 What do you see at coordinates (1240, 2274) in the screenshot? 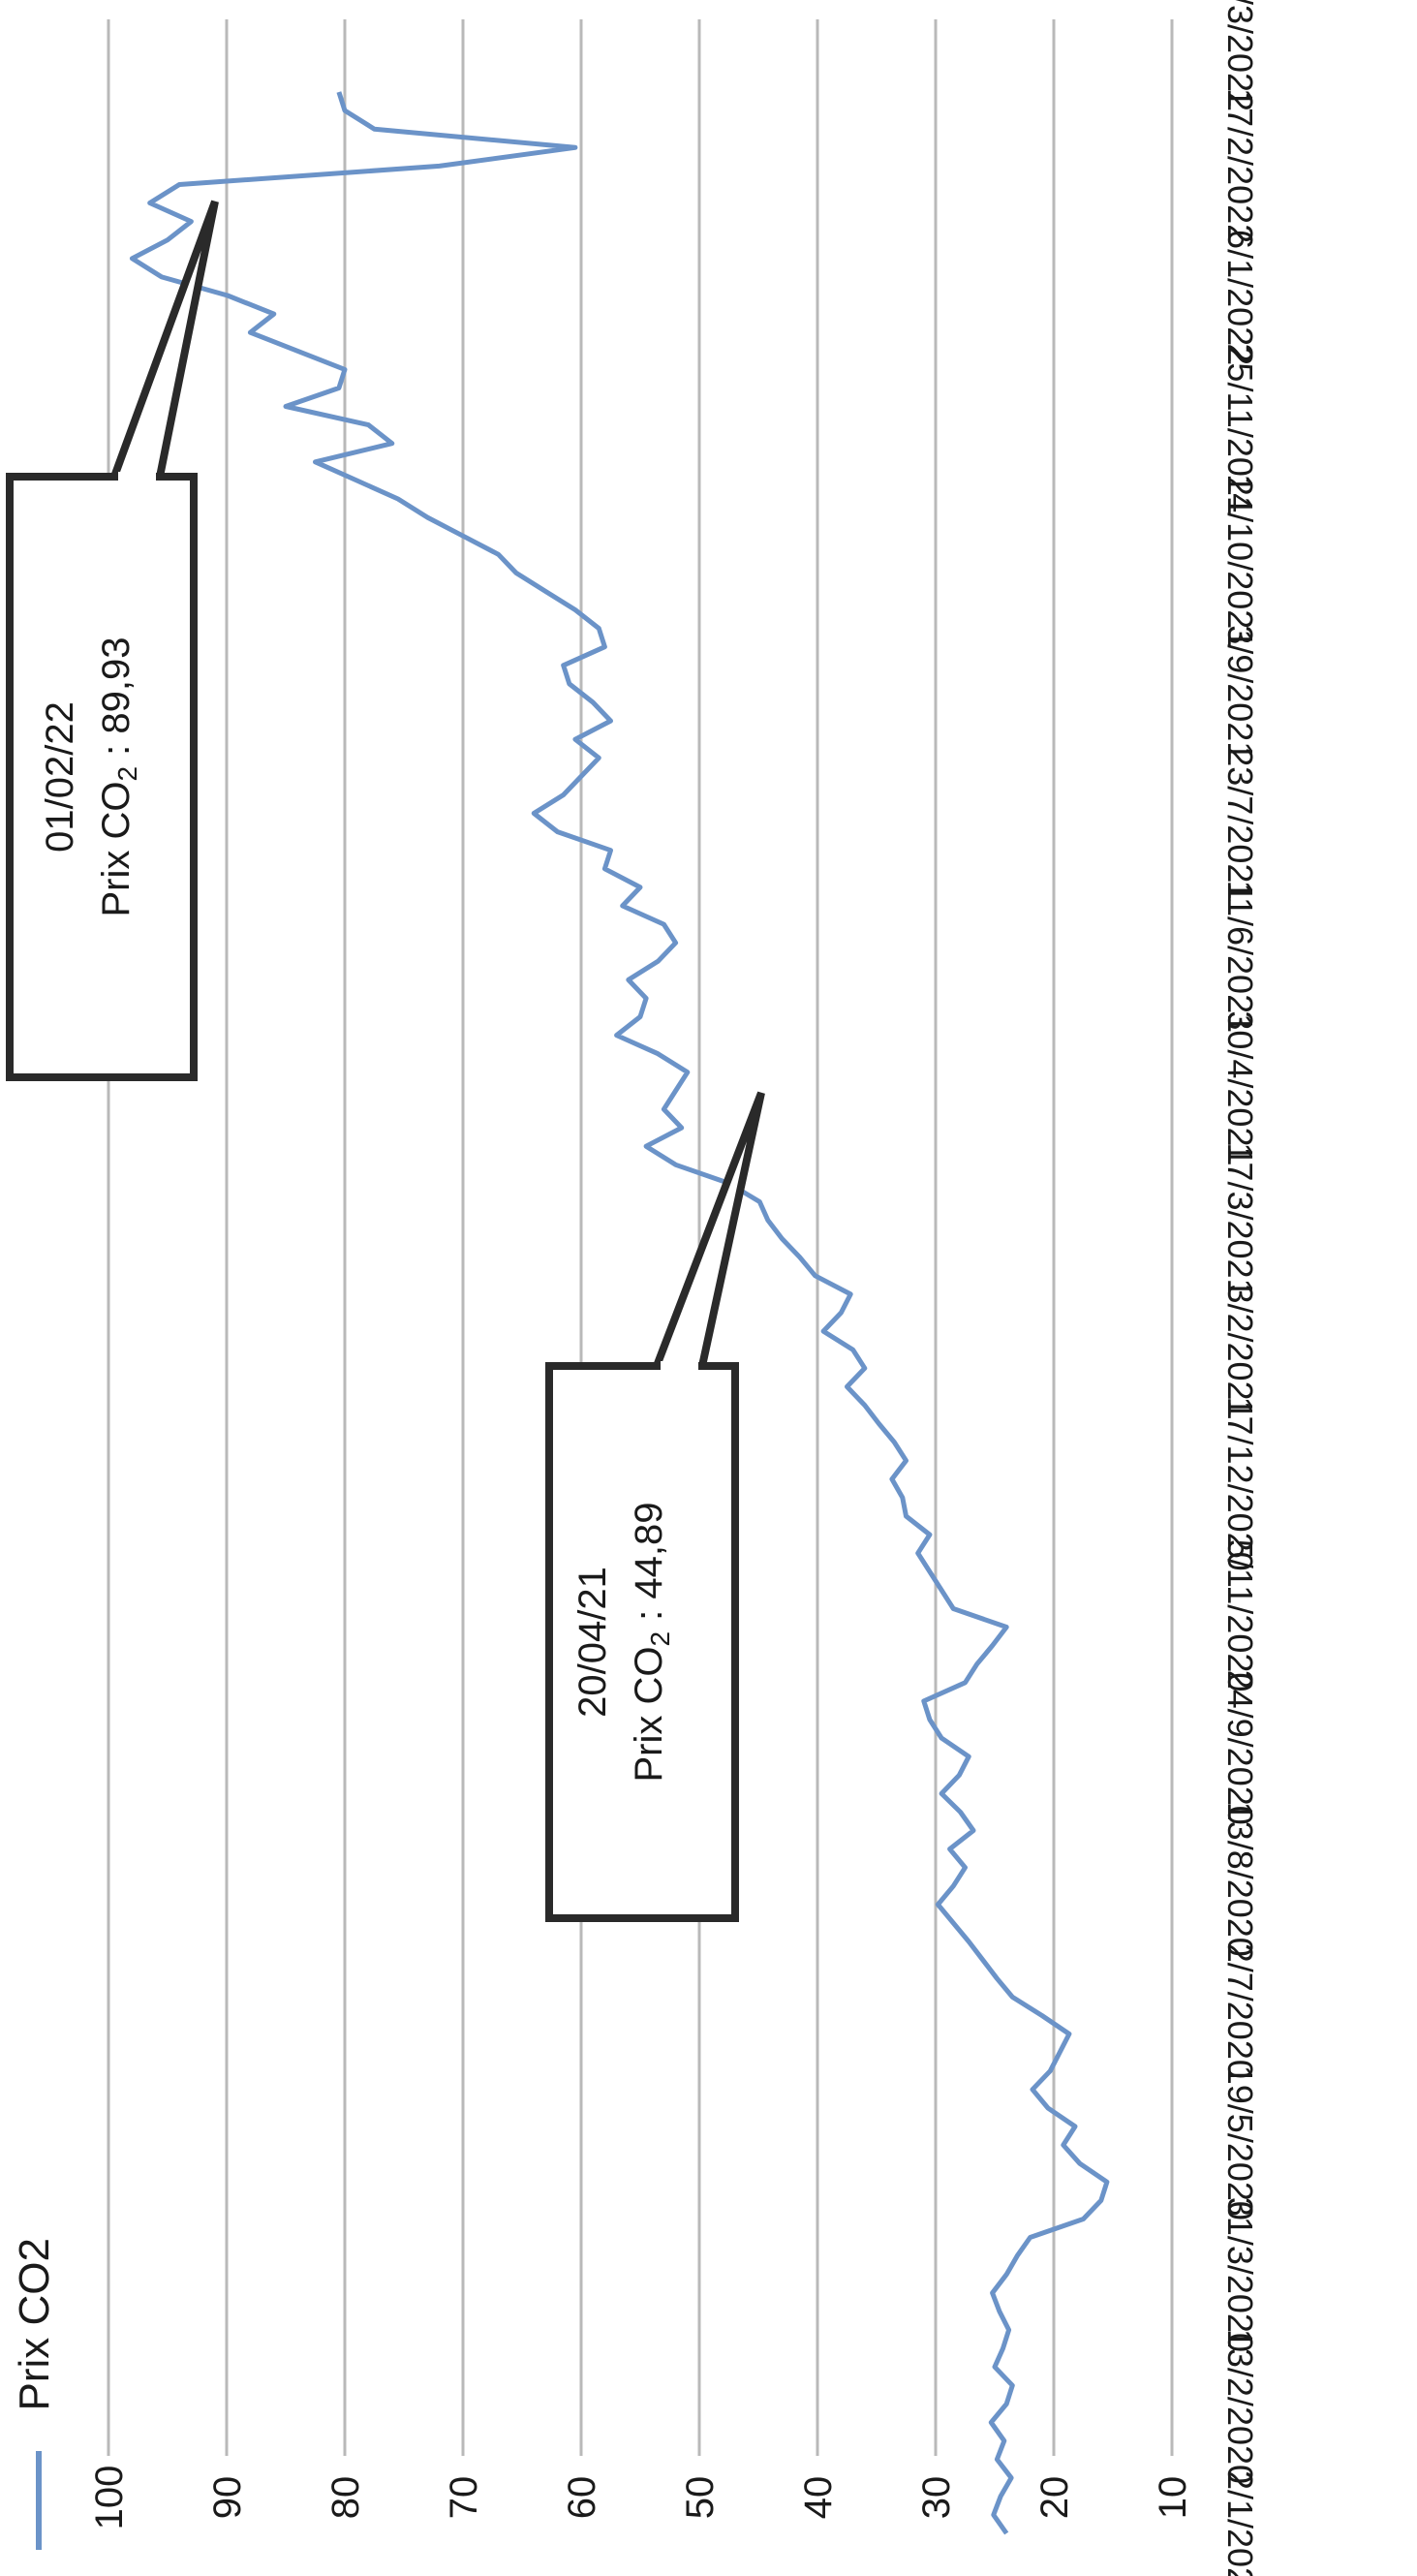
I see `x-tick-label: 31/3/2020` at bounding box center [1240, 2274].